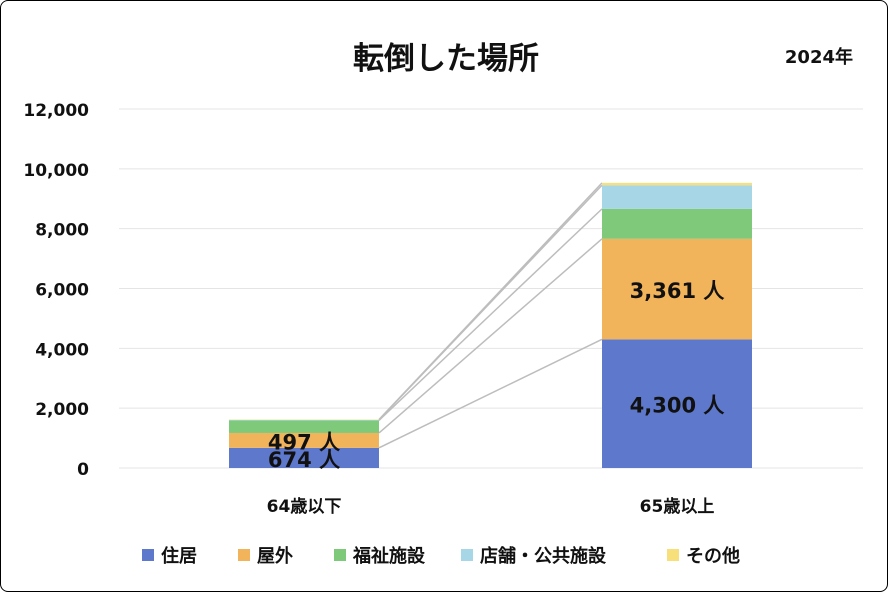  Describe the element at coordinates (62, 231) in the screenshot. I see `y-tick-label: 8,000` at that location.